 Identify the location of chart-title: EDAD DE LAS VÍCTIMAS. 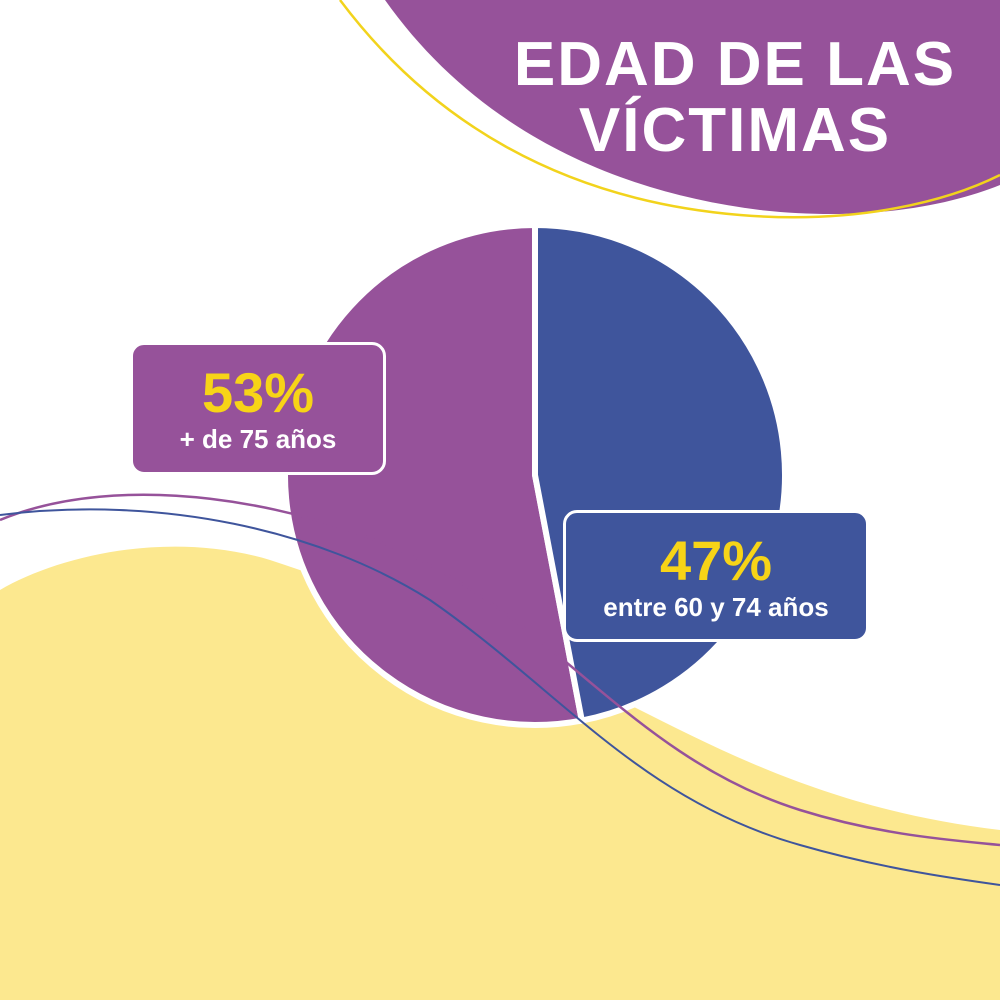
(735, 97).